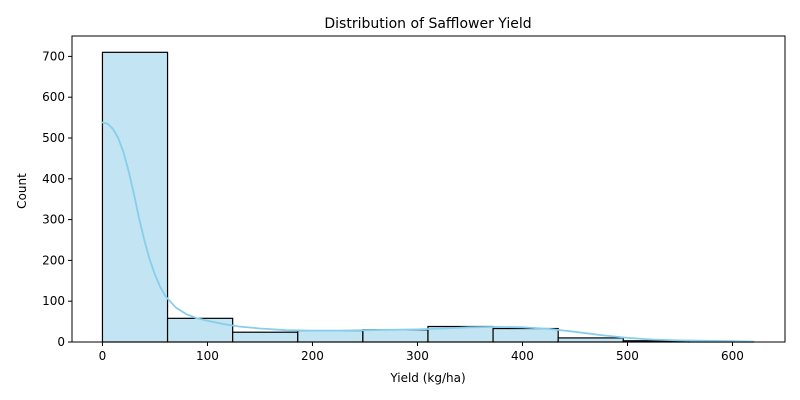 This screenshot has height=400, width=800. I want to click on y-axis-label: Count, so click(22, 191).